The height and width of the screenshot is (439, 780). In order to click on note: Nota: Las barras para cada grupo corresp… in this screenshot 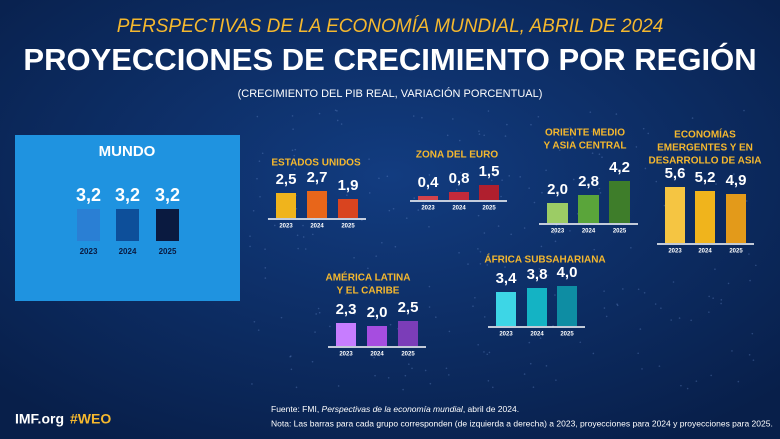, I will do `click(522, 423)`.